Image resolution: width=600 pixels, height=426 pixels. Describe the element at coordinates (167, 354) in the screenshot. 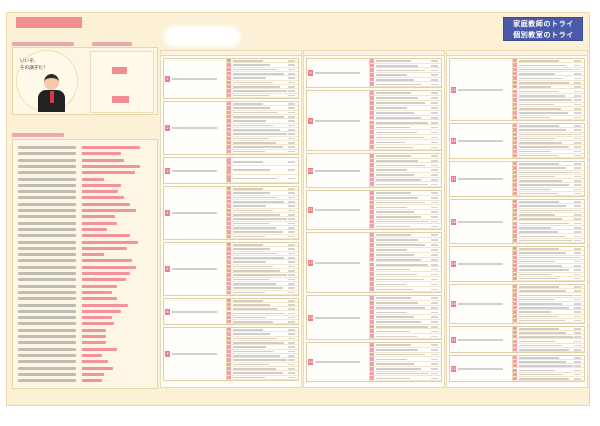

I see `topic-number: 7` at that location.